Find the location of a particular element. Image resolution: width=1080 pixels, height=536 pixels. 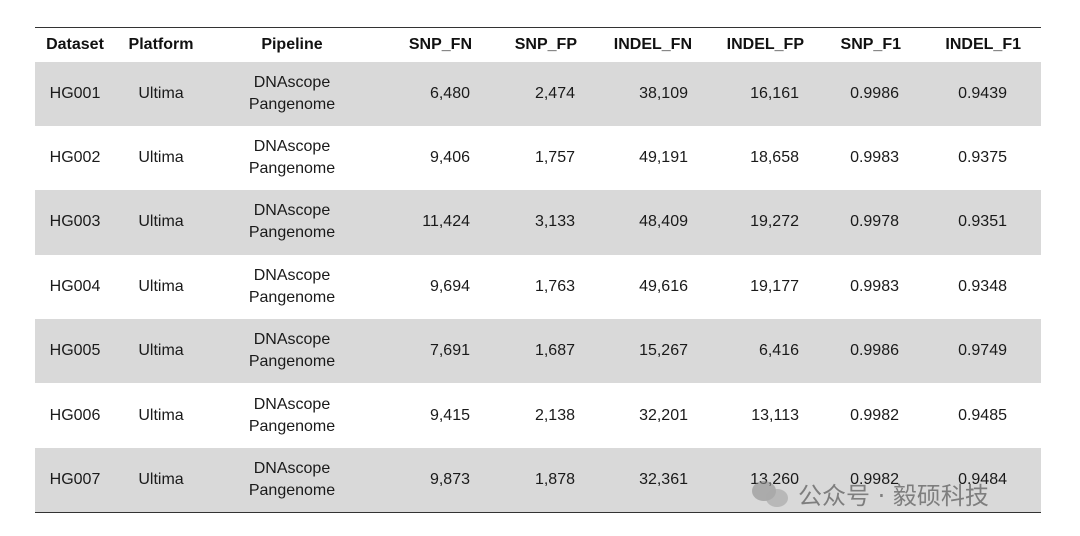

cell-snp-fn: 9,873 is located at coordinates (424, 480).